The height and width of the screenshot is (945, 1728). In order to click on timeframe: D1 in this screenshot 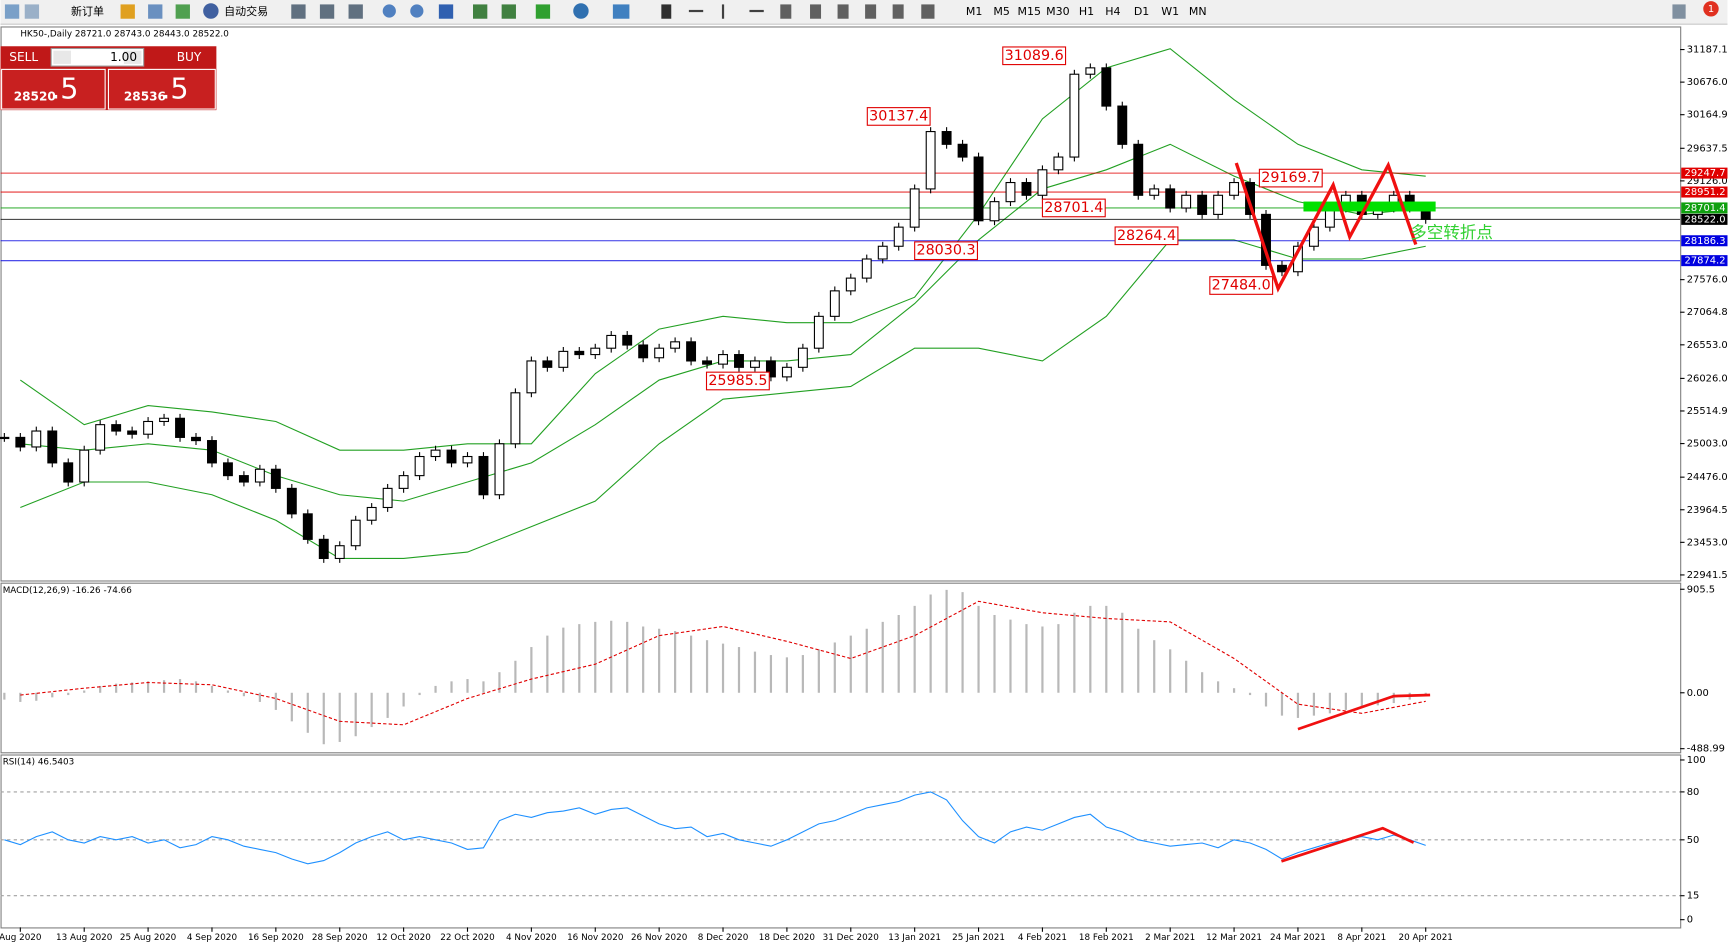, I will do `click(1141, 11)`.